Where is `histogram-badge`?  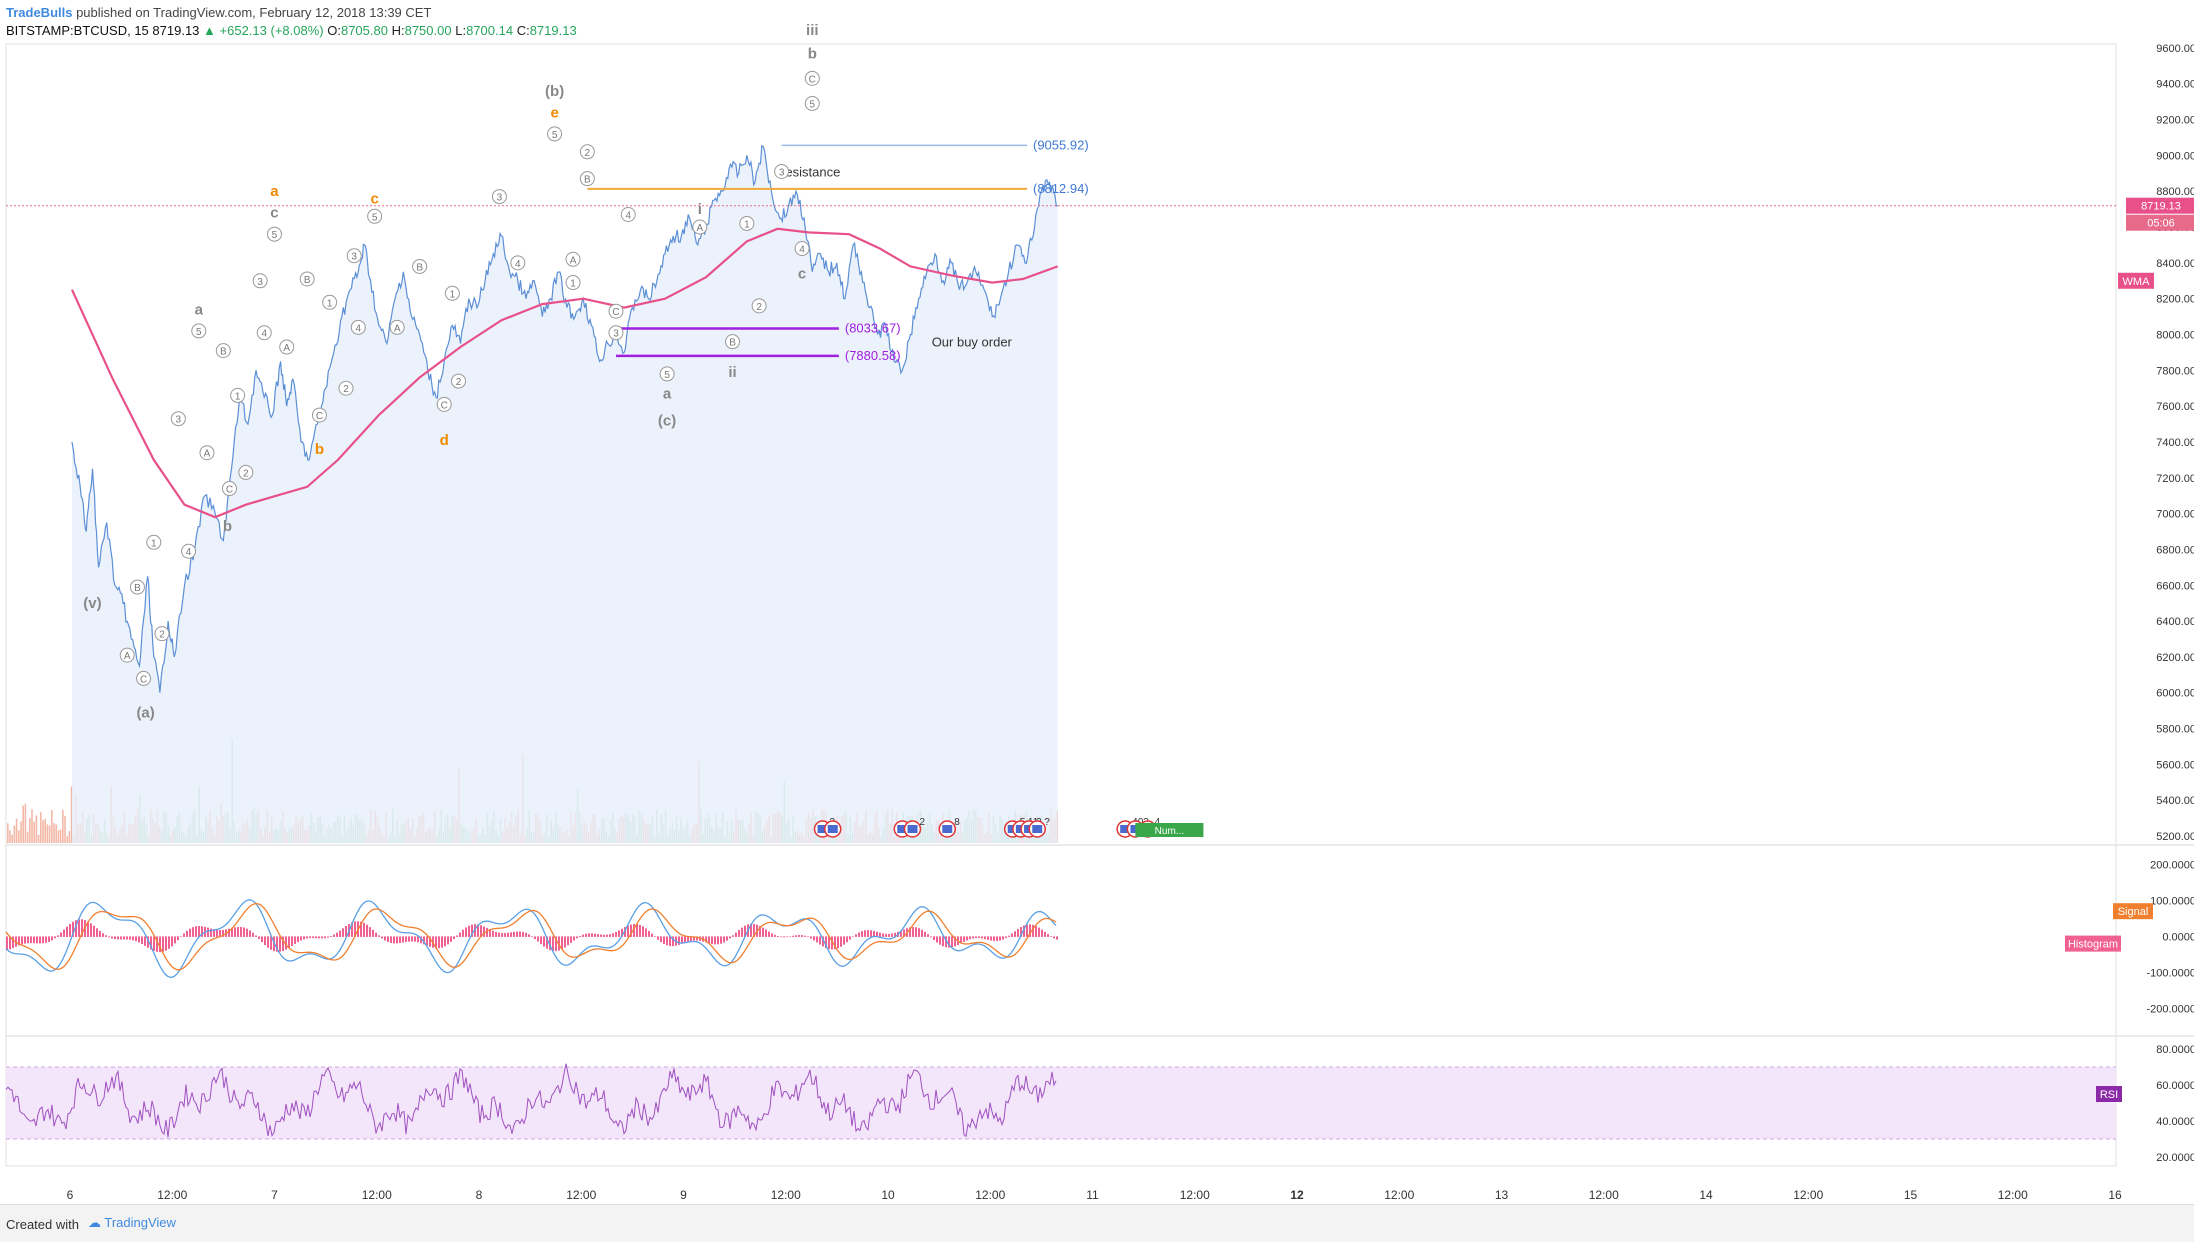 histogram-badge is located at coordinates (2093, 943).